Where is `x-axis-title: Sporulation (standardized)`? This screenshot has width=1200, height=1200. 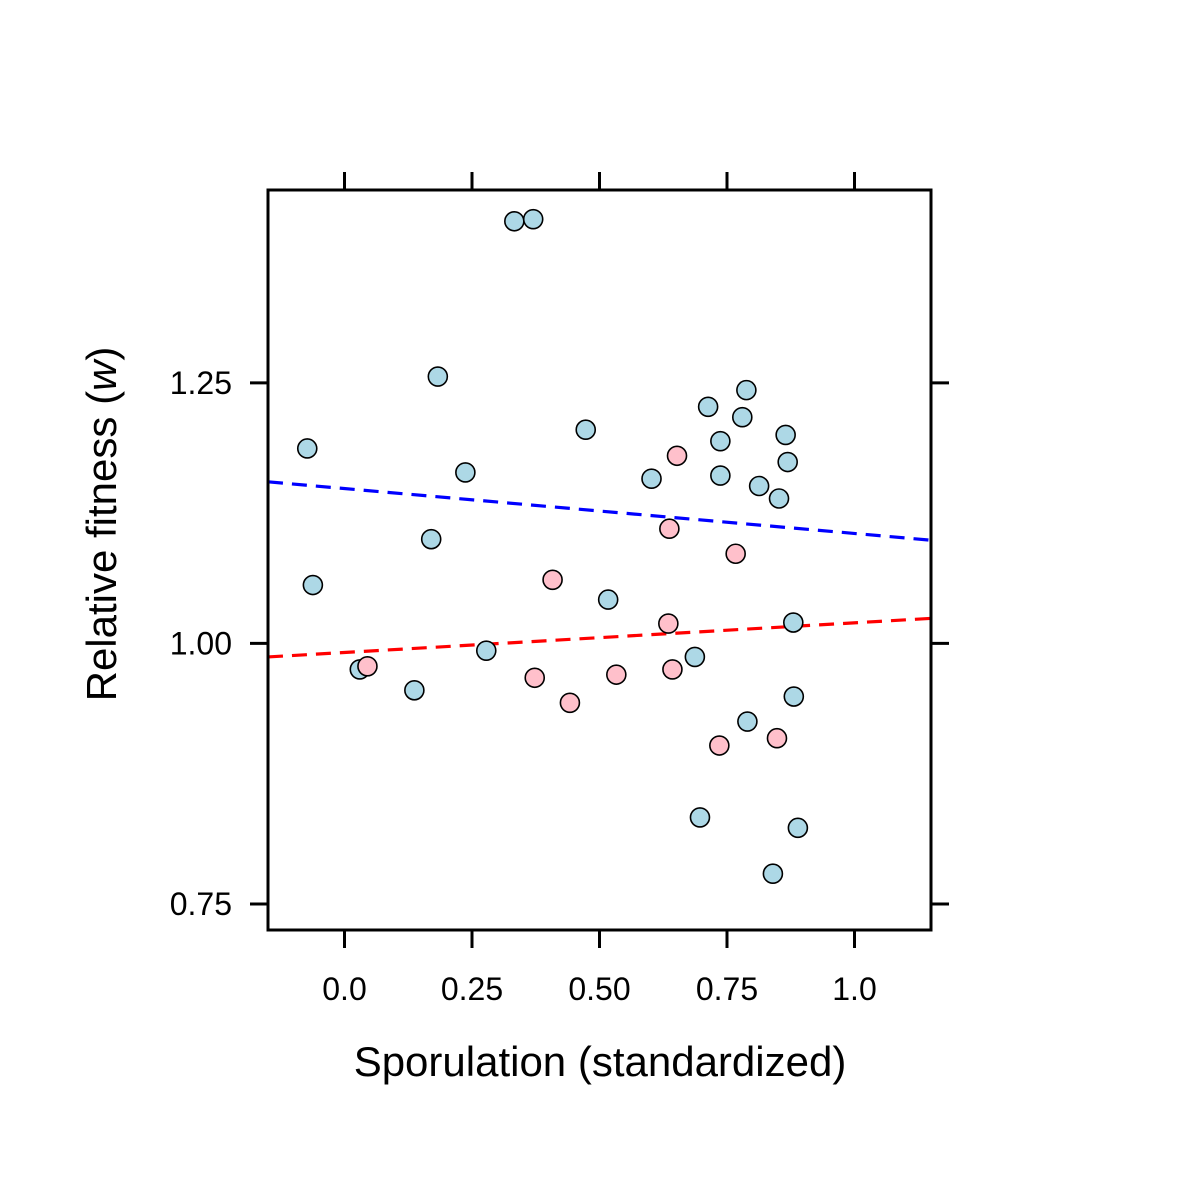
x-axis-title: Sporulation (standardized) is located at coordinates (600, 1061).